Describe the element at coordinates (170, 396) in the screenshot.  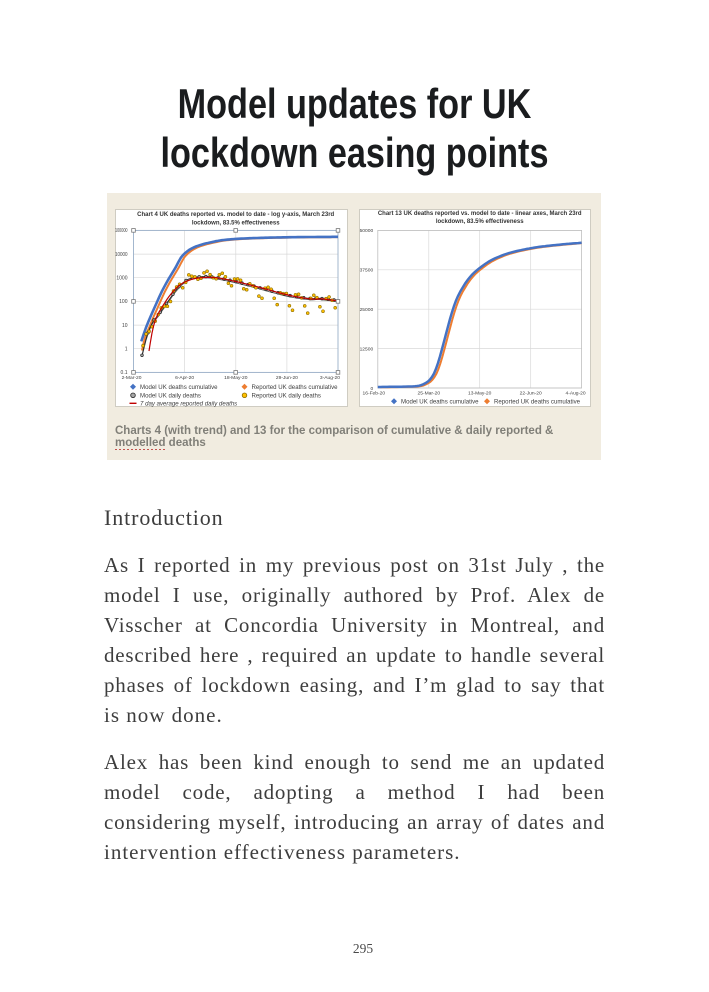
I see `svg-text: Model UK daily deaths` at that location.